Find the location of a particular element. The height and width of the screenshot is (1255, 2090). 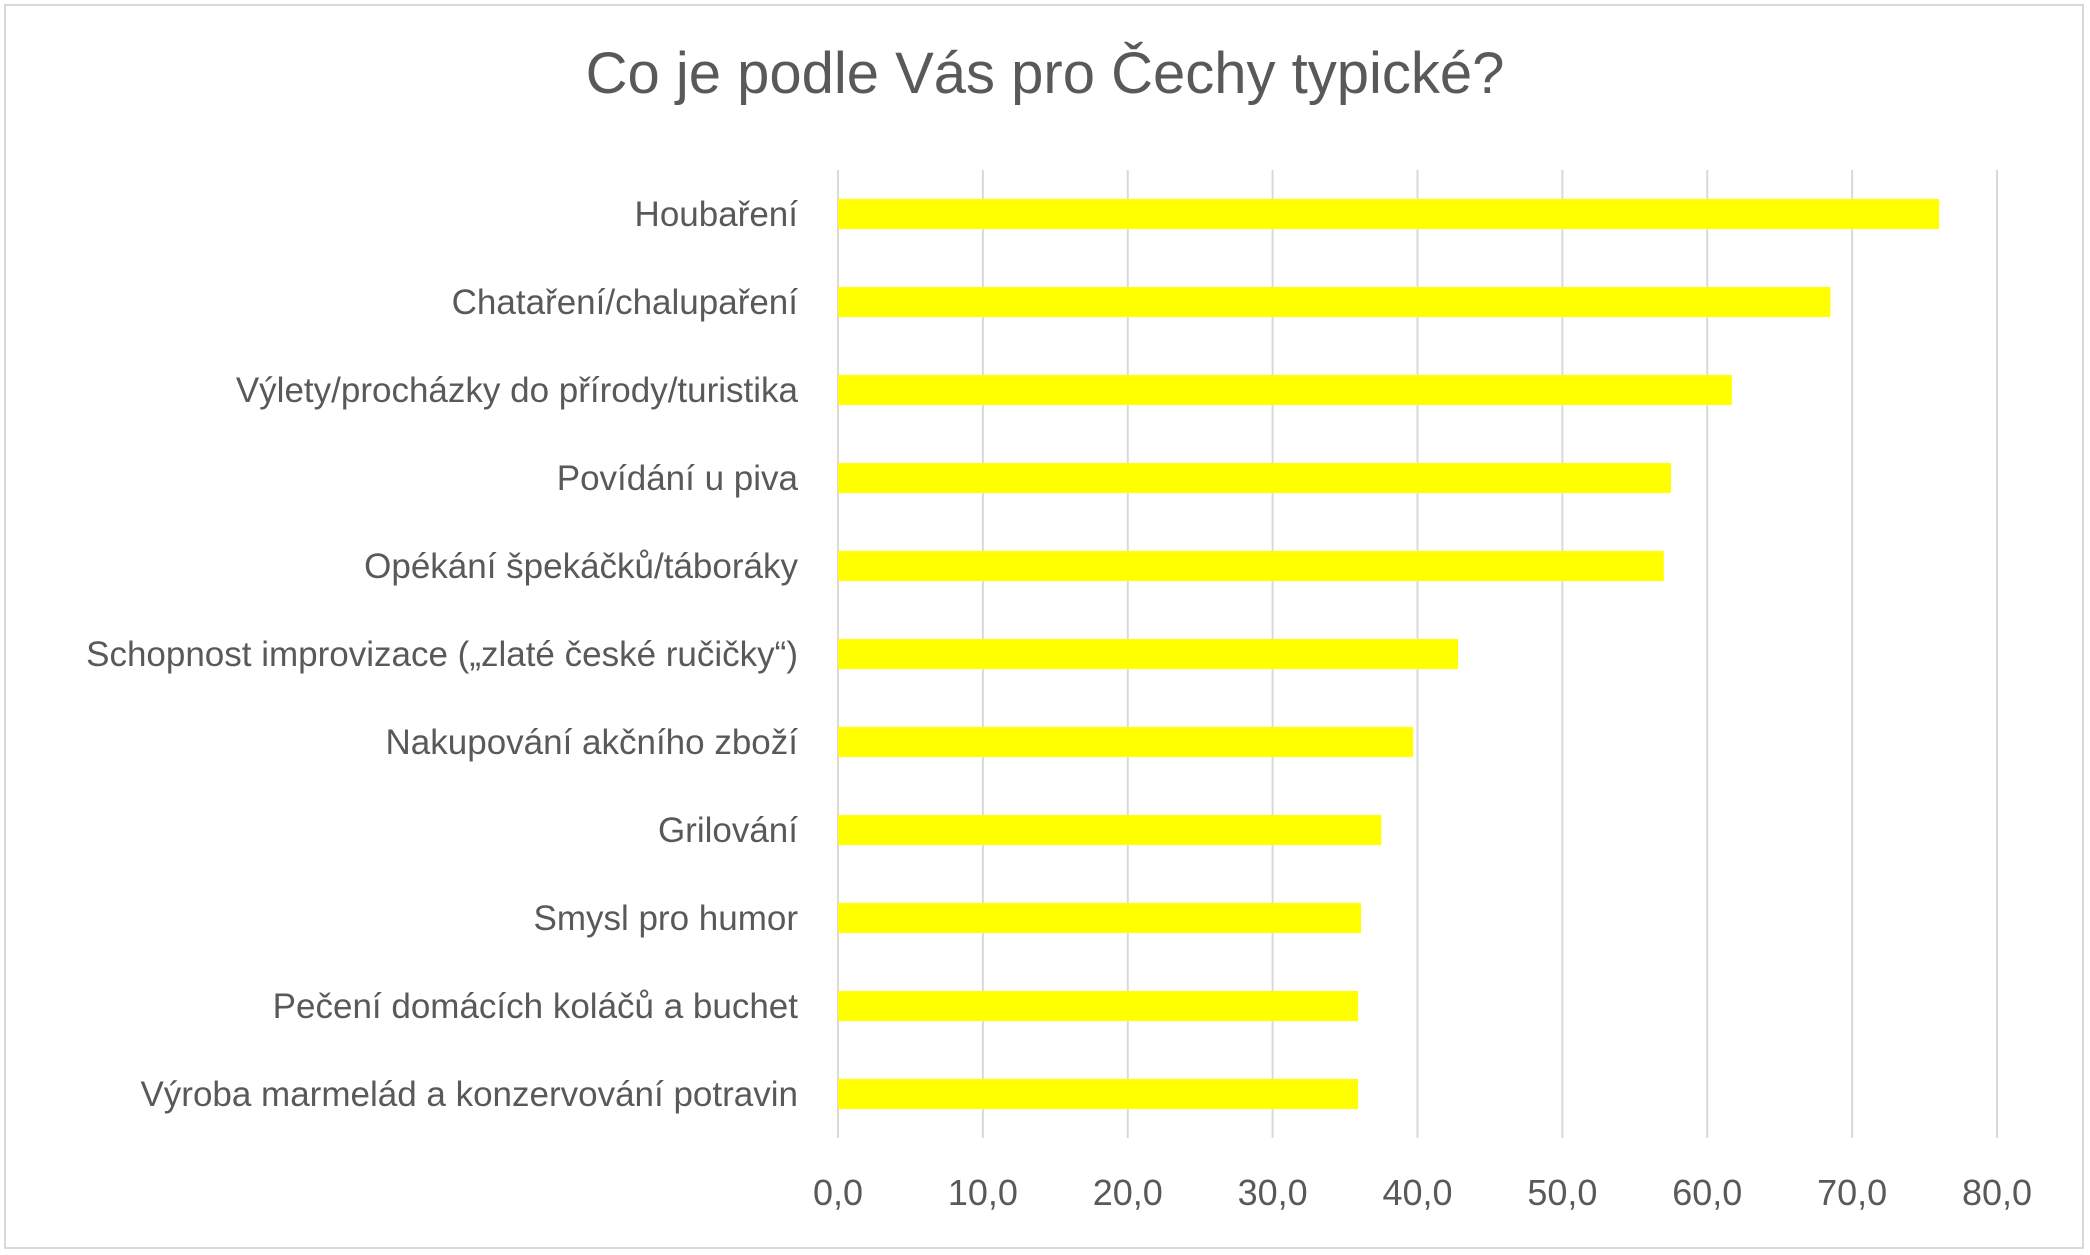

x-tick-label: 40,0 is located at coordinates (1417, 1192).